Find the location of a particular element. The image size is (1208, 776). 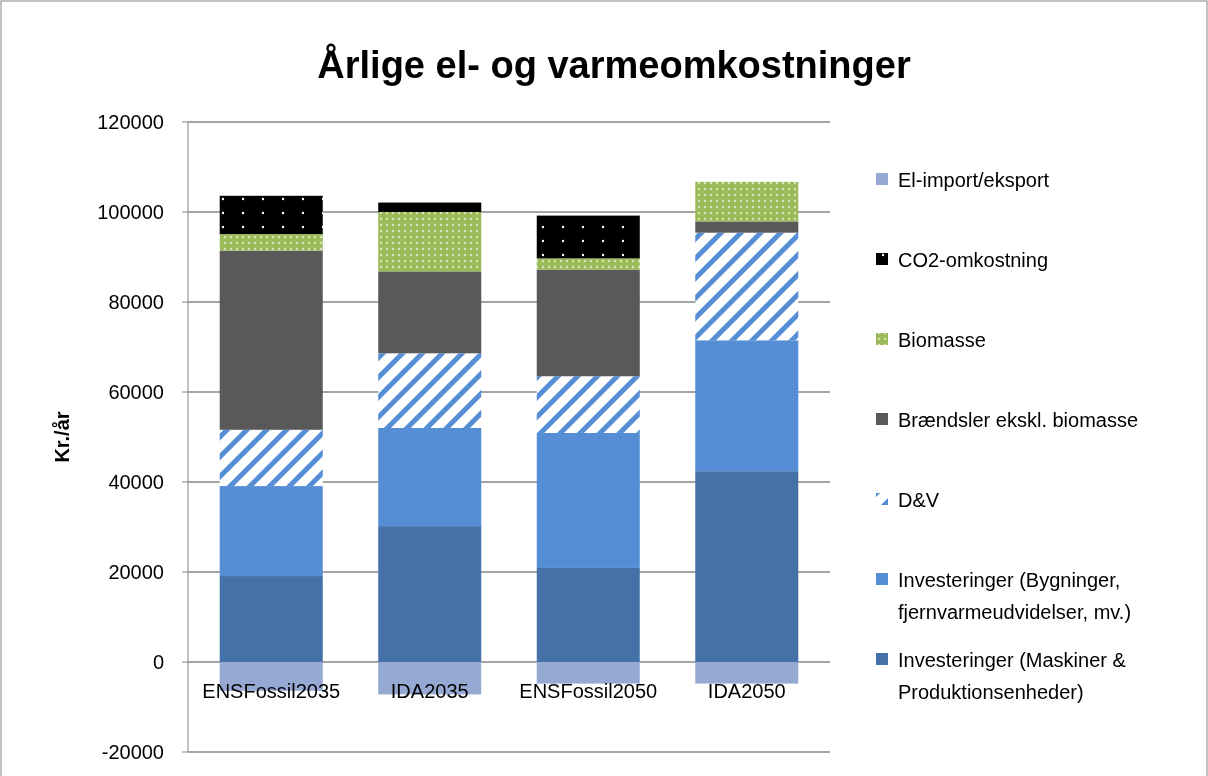

y-tick-label: 60000 is located at coordinates (136, 392).